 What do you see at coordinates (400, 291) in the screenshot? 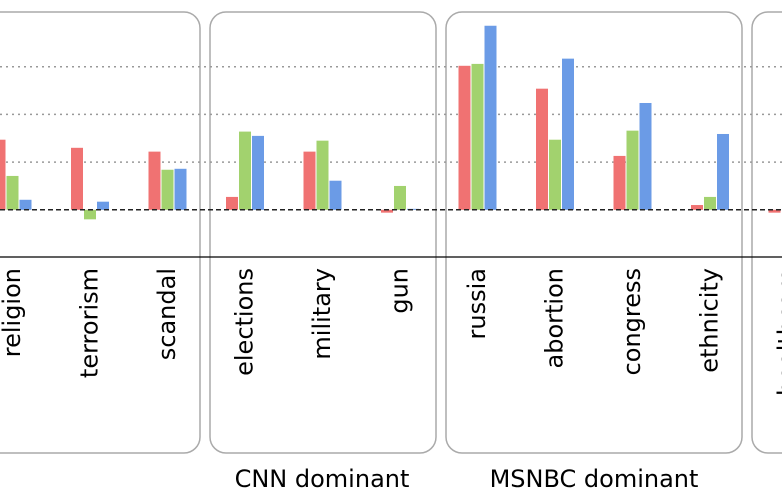
I see `x-tick-label: gun` at bounding box center [400, 291].